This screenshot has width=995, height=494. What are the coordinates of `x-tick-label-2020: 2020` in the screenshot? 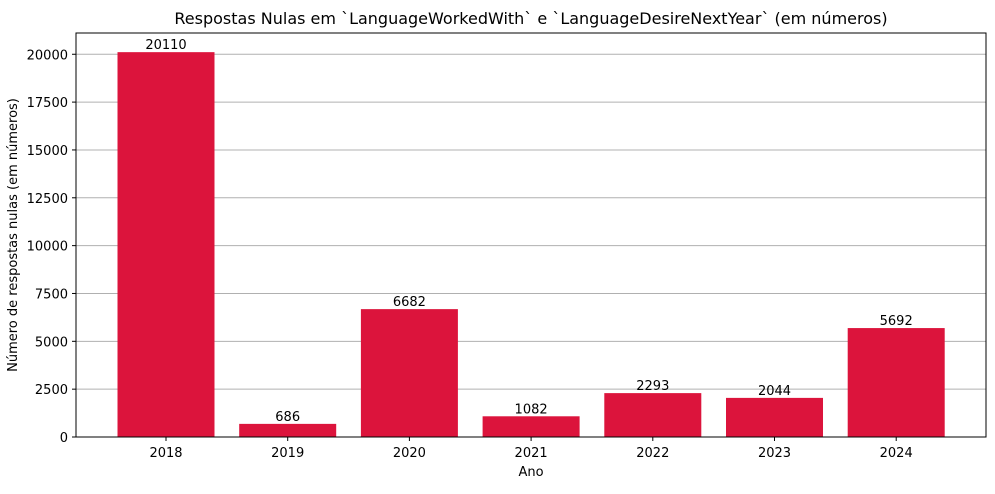 It's located at (409, 453).